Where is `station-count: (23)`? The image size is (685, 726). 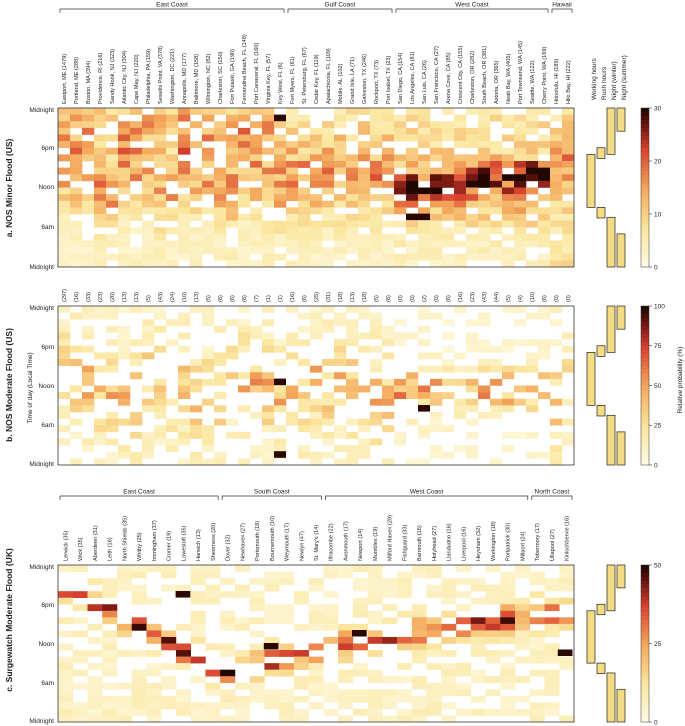
station-count: (23) is located at coordinates (101, 297).